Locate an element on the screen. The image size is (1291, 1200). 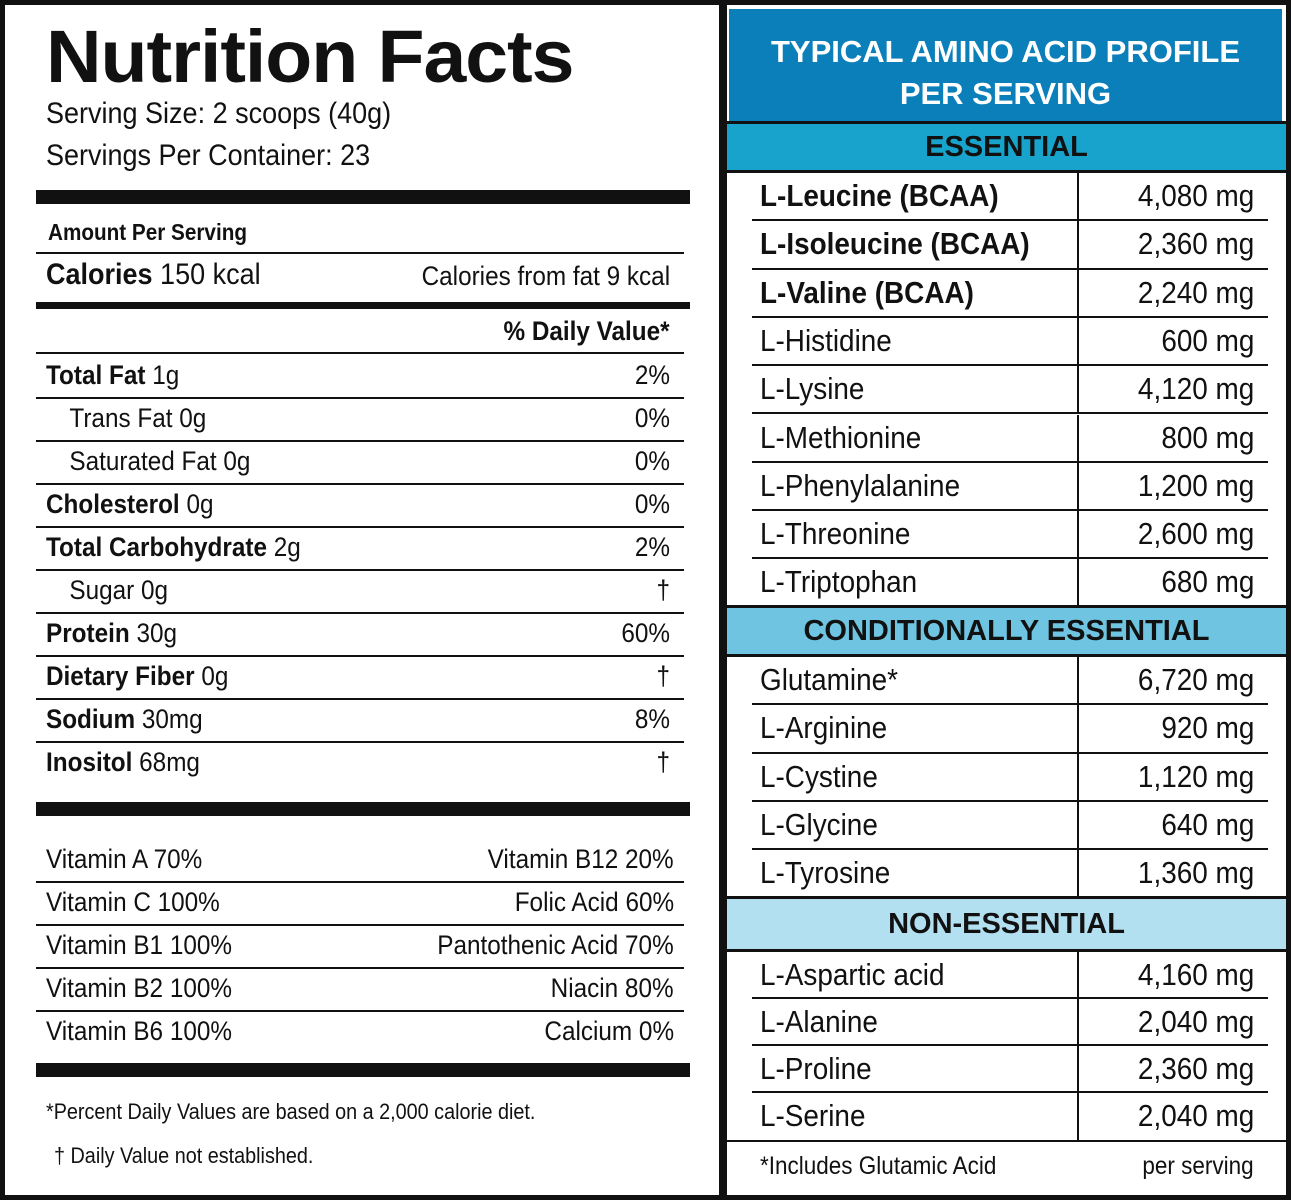
nutrient-name: Sugar is located at coordinates (102, 590).